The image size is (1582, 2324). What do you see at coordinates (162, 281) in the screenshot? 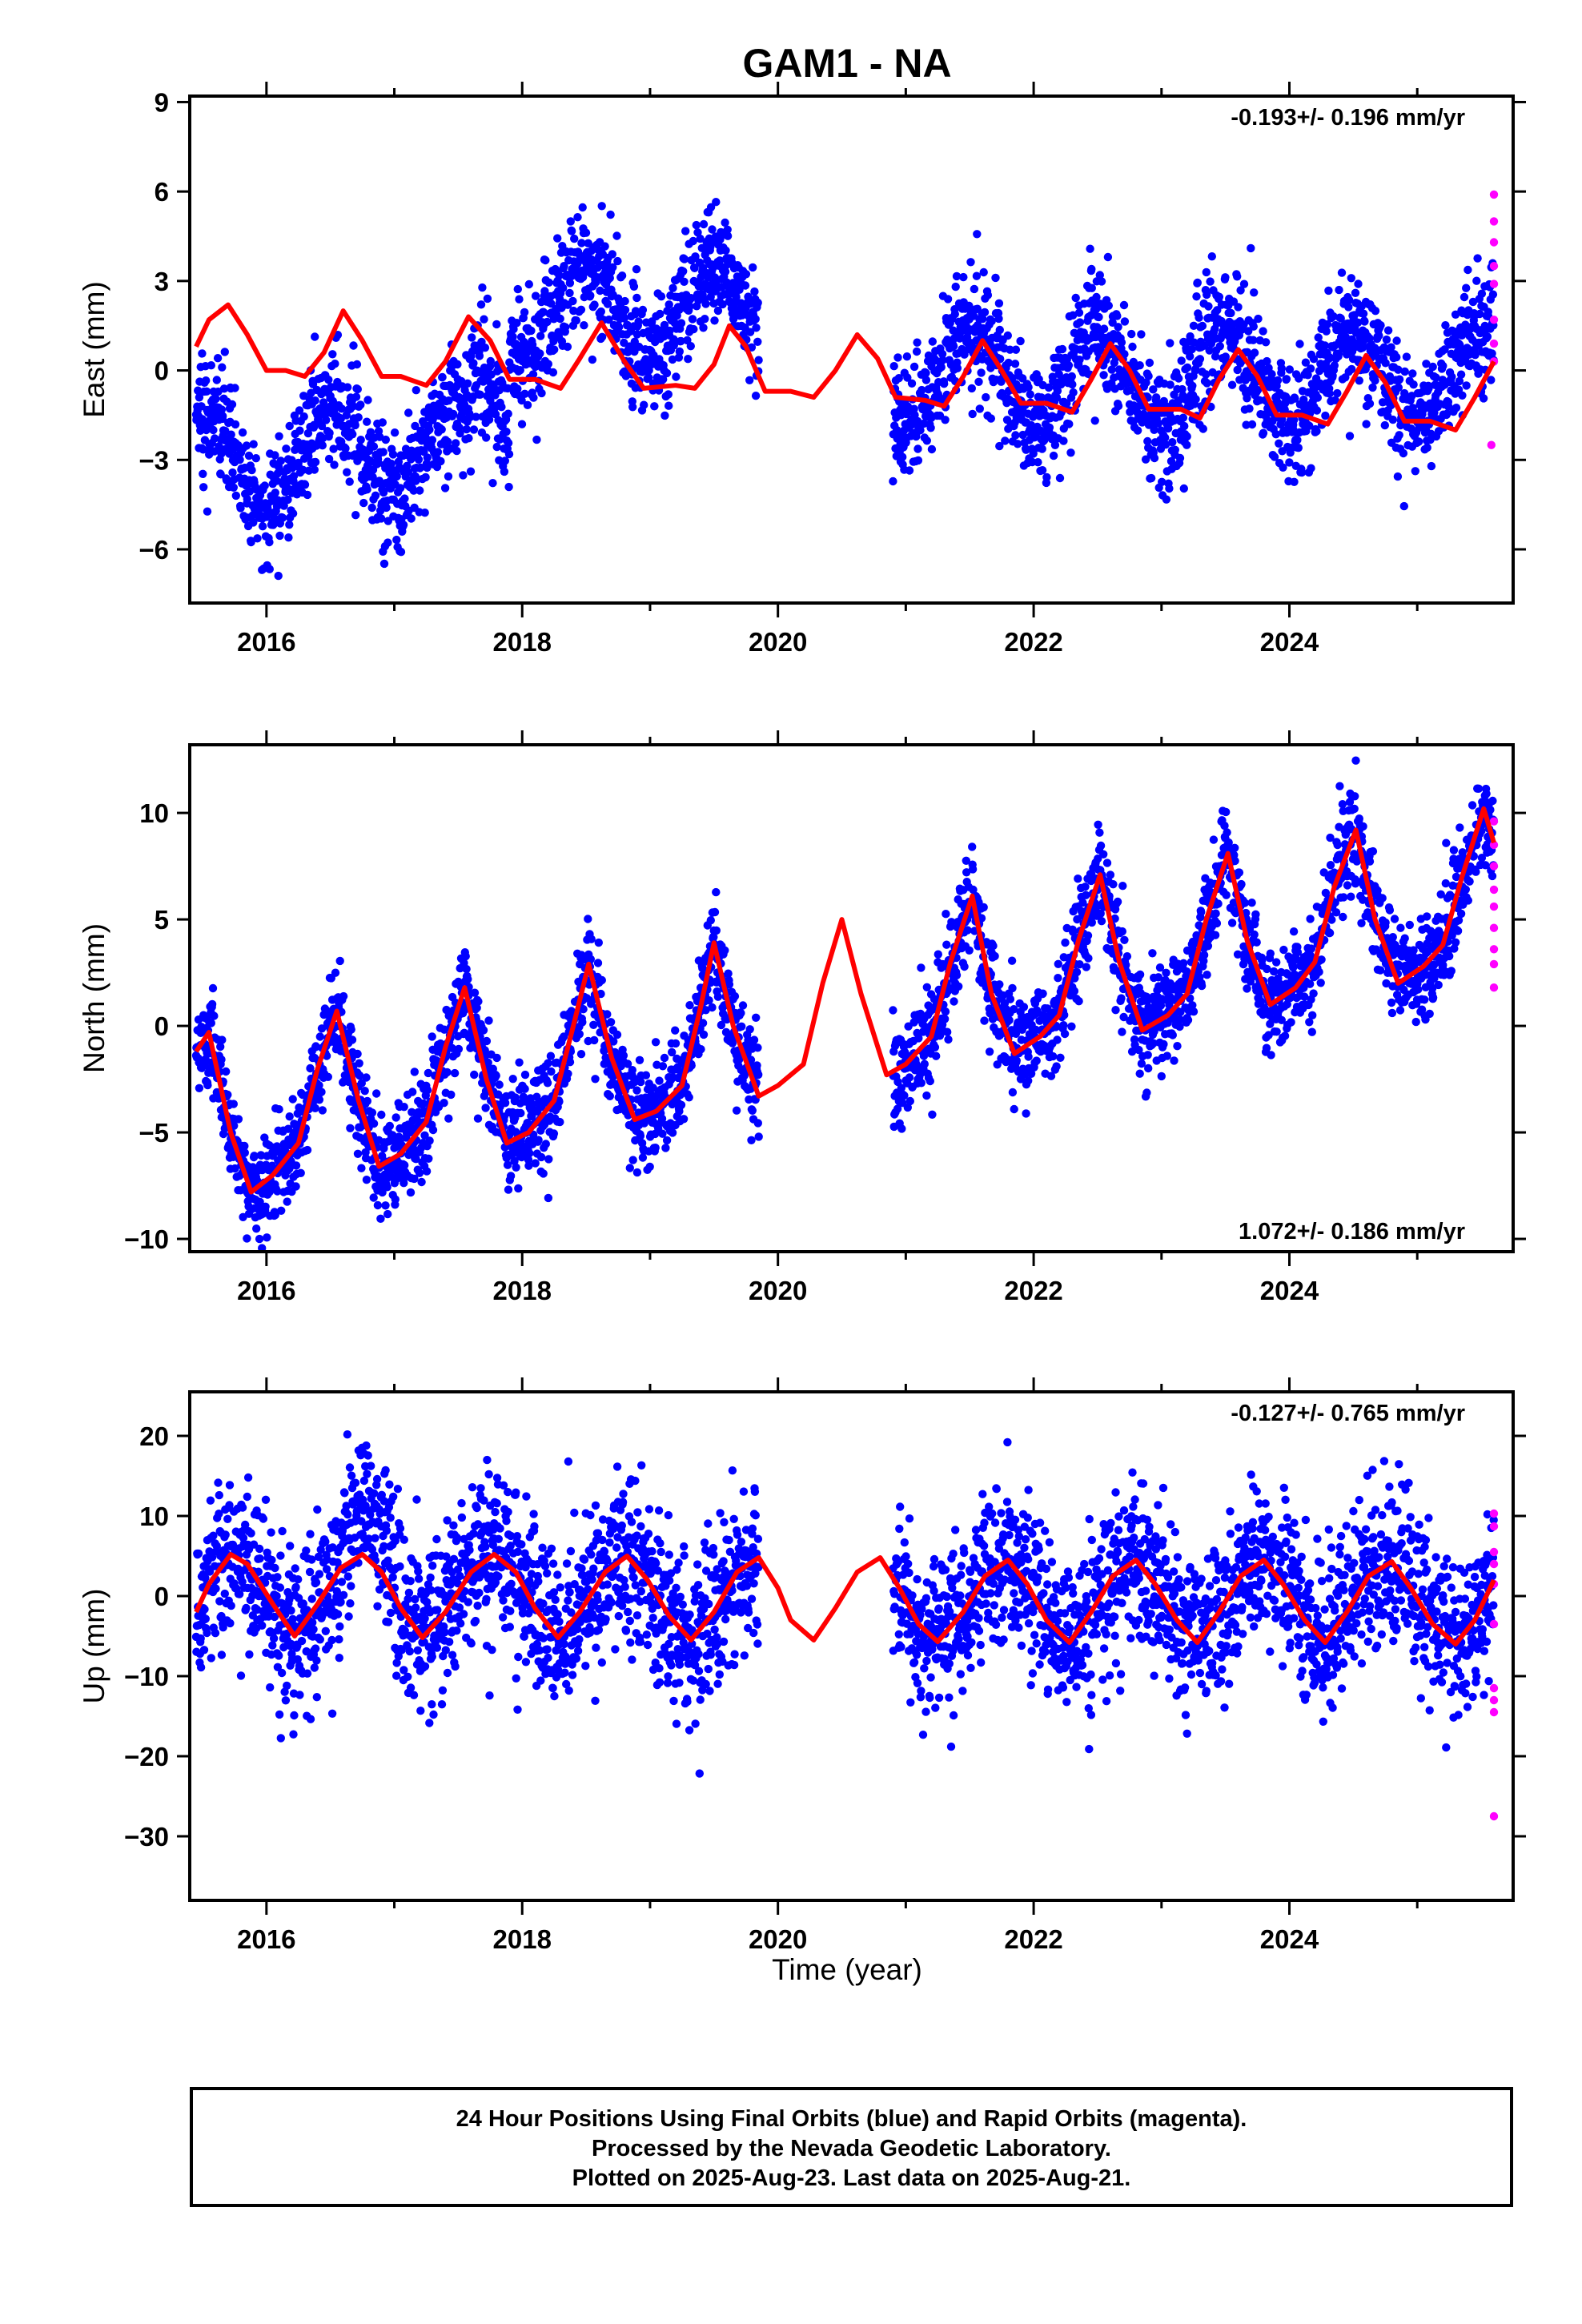
I see `y-tick-label: 3` at bounding box center [162, 281].